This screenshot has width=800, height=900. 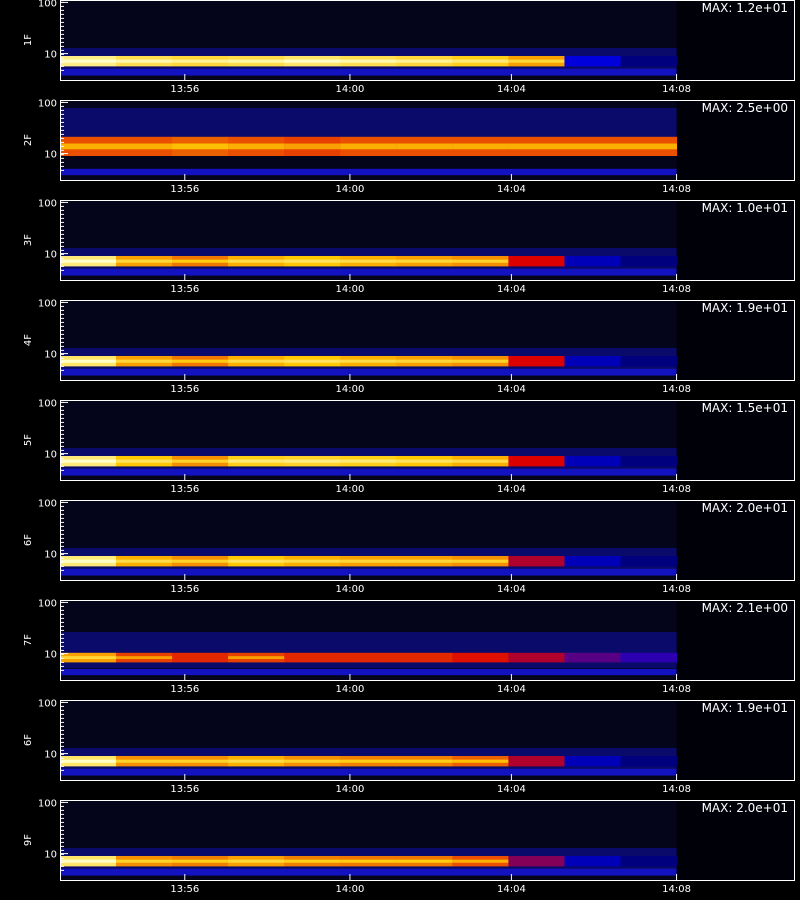 What do you see at coordinates (745, 108) in the screenshot?
I see `max-label: MAX: 2.5e+00` at bounding box center [745, 108].